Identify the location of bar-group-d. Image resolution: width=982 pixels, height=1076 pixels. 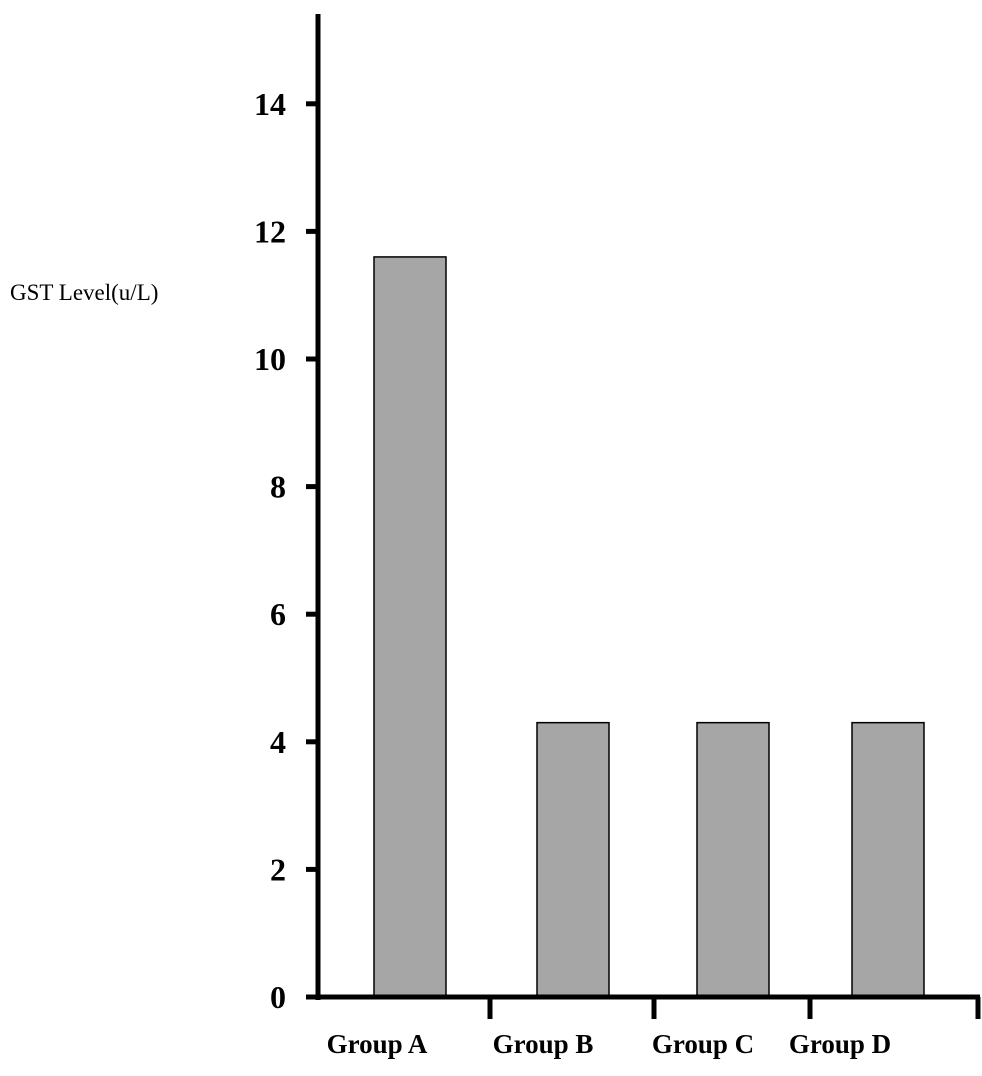
(888, 859).